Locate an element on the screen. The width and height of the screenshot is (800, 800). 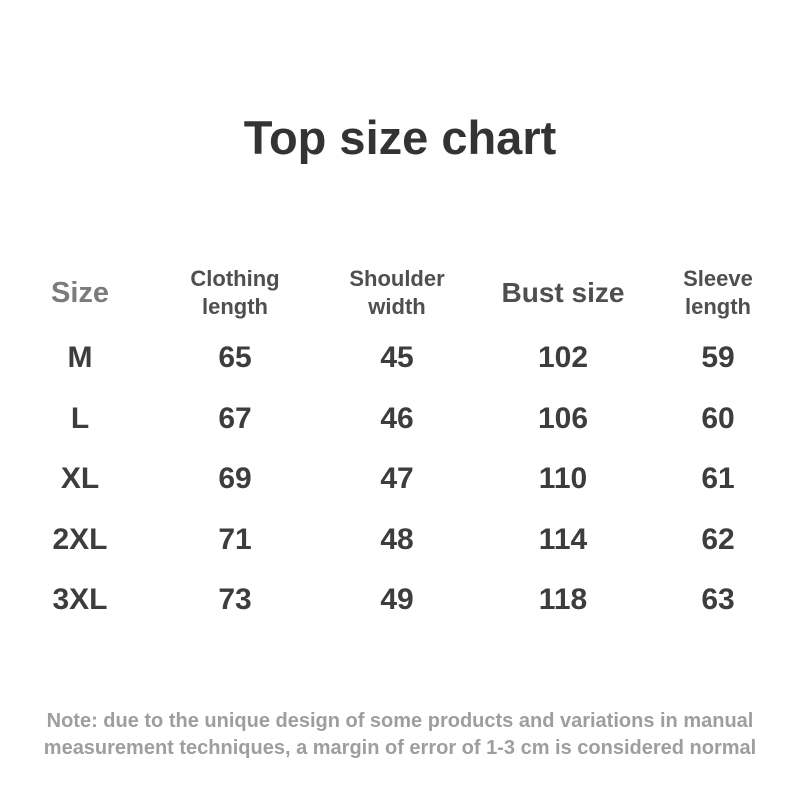
column-header-bust-size: Bust size is located at coordinates (563, 293).